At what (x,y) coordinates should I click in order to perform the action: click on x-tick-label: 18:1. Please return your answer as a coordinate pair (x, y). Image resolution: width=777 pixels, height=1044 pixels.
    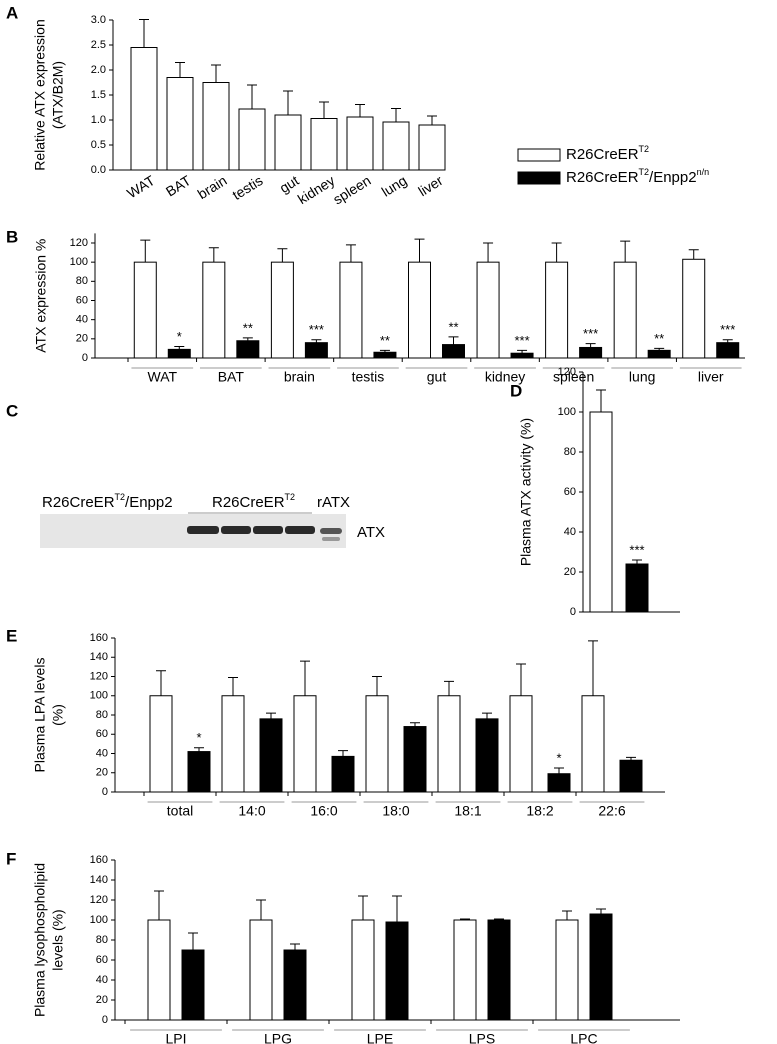
    Looking at the image, I should click on (467, 811).